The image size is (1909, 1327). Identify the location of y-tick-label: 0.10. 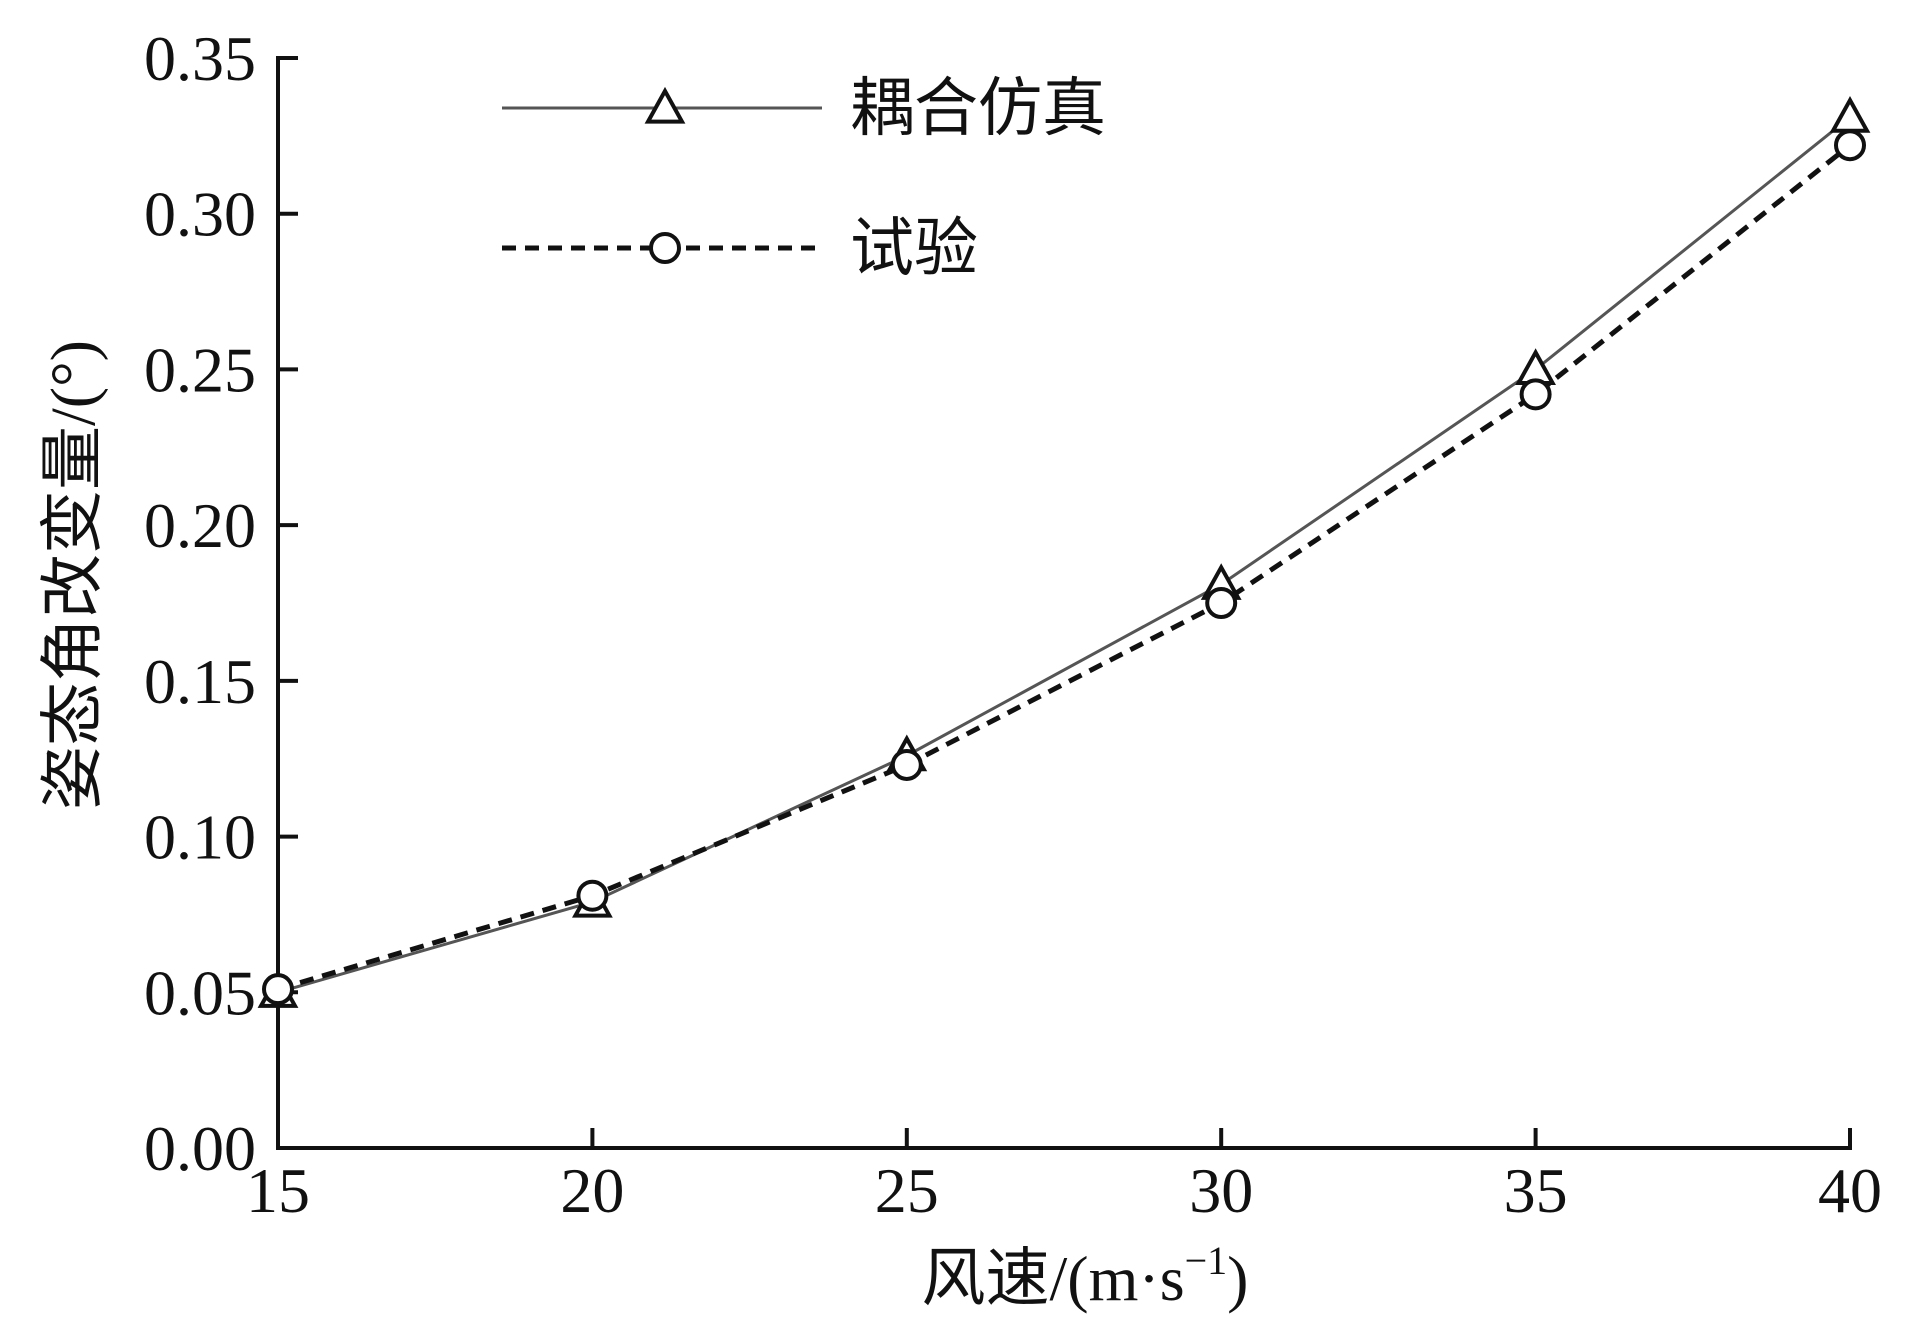
(200, 837).